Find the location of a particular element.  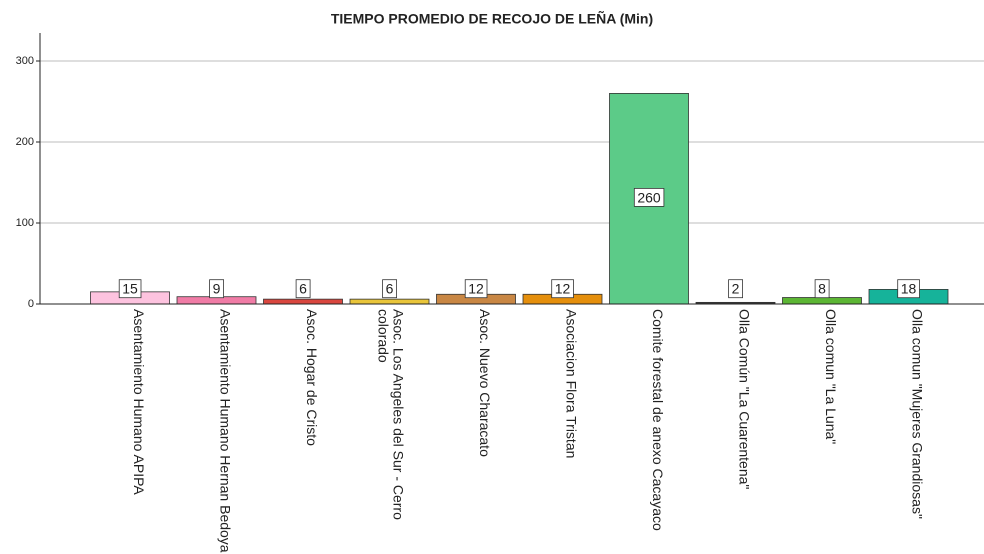

x-tick-label: Asentamiento Humano APIPA is located at coordinates (138, 402).